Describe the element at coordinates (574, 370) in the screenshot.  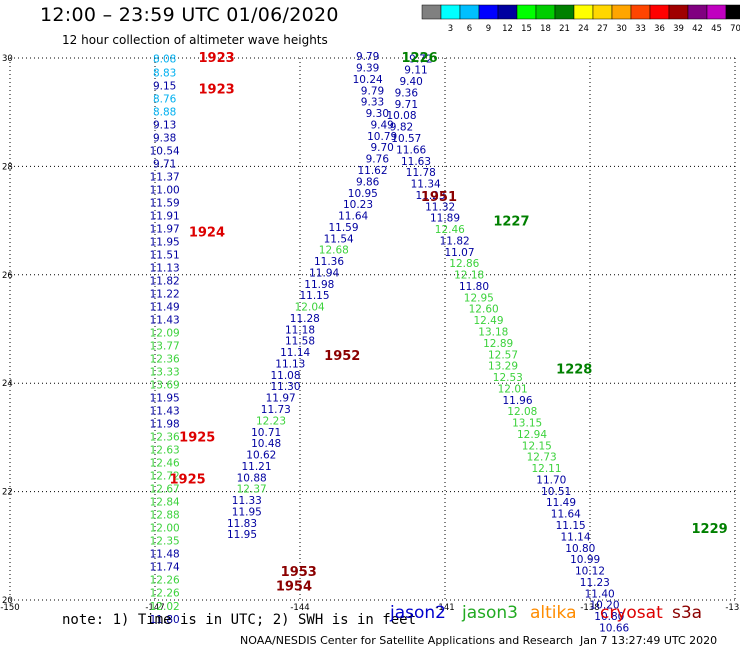
I see `time-label: 1228` at that location.